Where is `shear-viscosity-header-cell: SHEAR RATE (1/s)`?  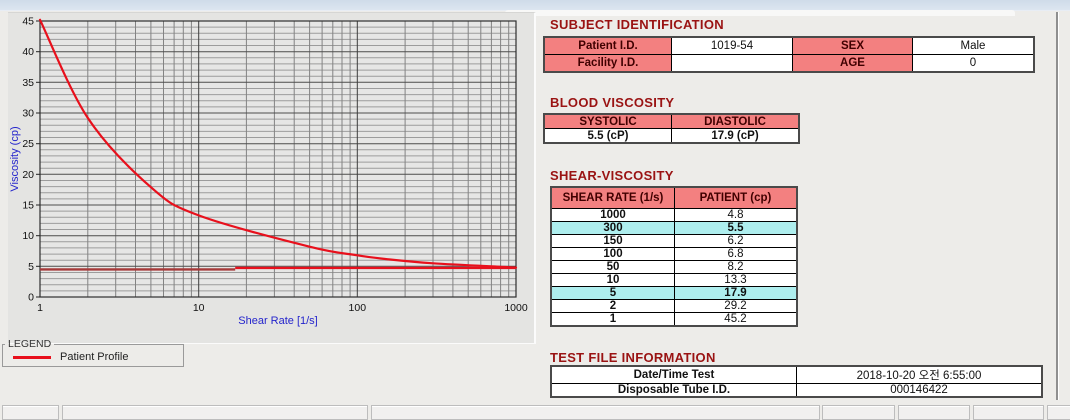
shear-viscosity-header-cell: SHEAR RATE (1/s) is located at coordinates (613, 198).